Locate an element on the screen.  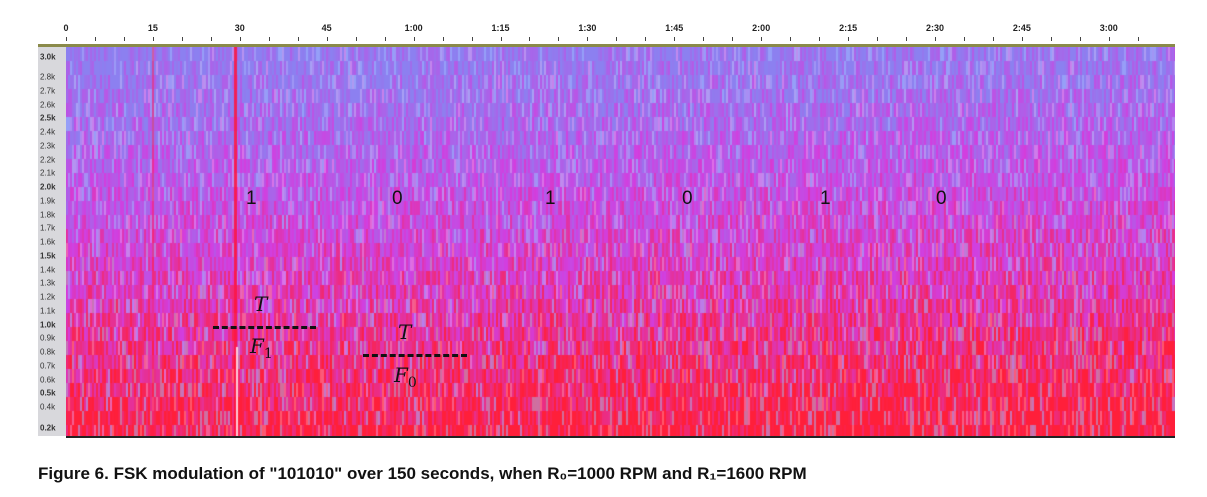
frequency-label: 0.9k is located at coordinates (48, 338).